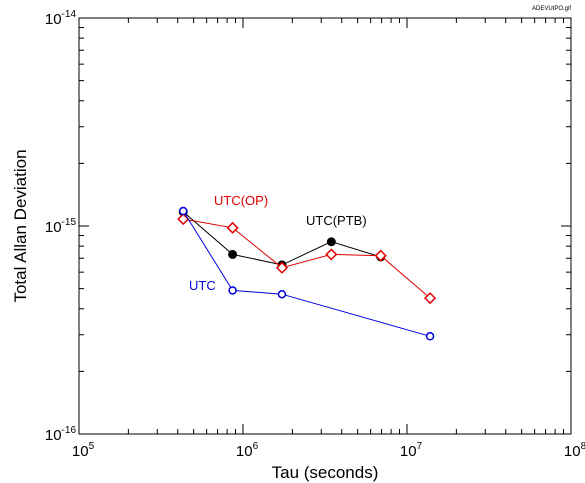 The image size is (585, 483). What do you see at coordinates (411, 450) in the screenshot?
I see `x-tick-label: 10⁷` at bounding box center [411, 450].